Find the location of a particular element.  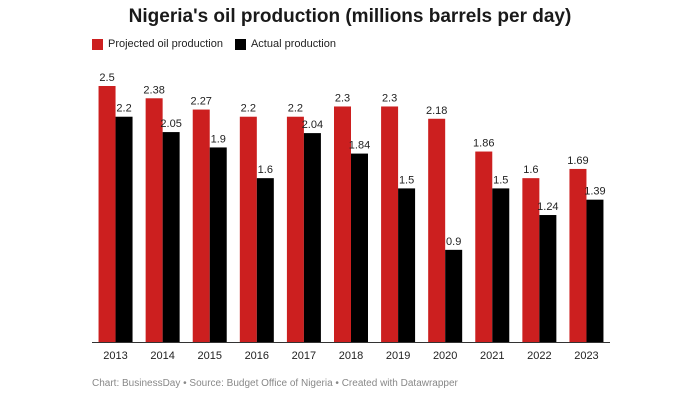

x-tick-label-2017: 2017 is located at coordinates (304, 356).